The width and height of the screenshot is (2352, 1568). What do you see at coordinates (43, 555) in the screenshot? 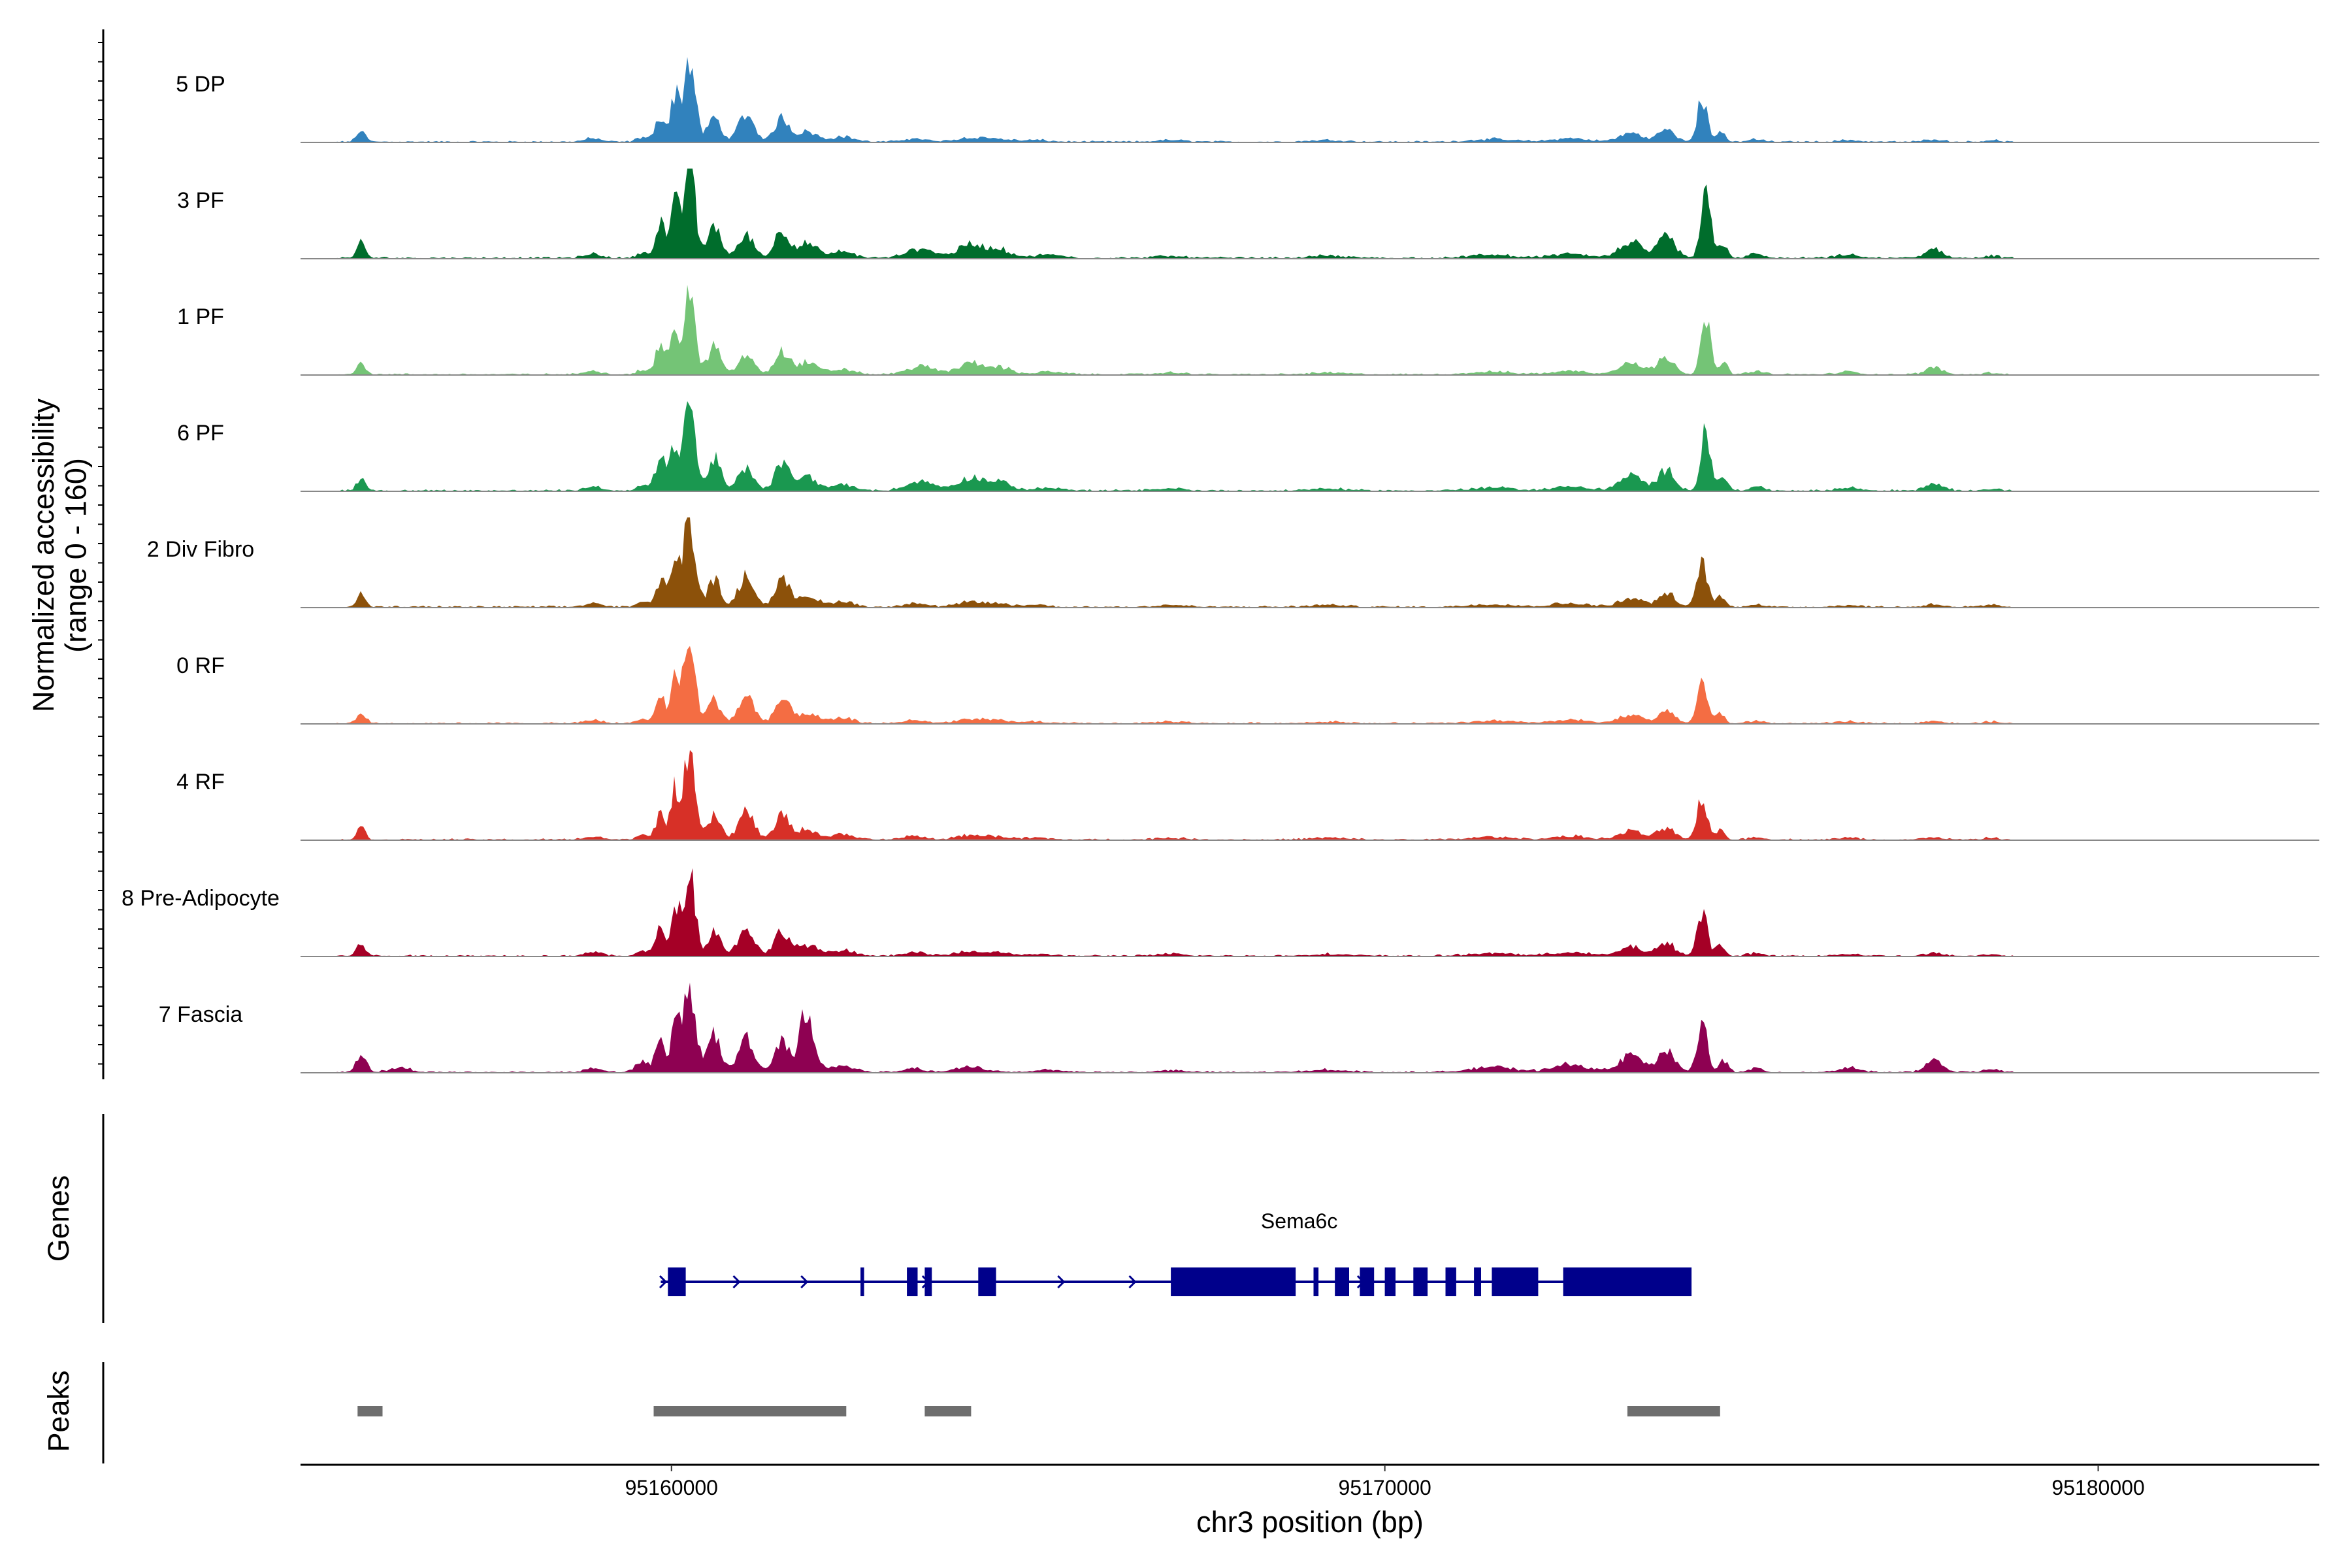
I see `y-axis-title-line: Normalized accessibility` at bounding box center [43, 555].